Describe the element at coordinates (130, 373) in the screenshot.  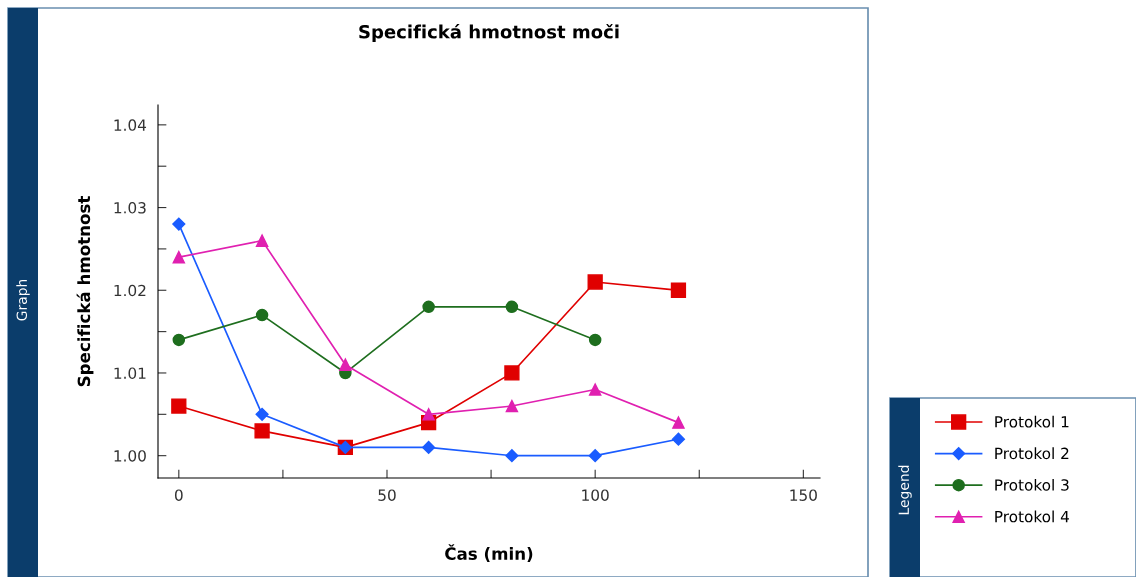
I see `y-tick-label: 1.01` at that location.